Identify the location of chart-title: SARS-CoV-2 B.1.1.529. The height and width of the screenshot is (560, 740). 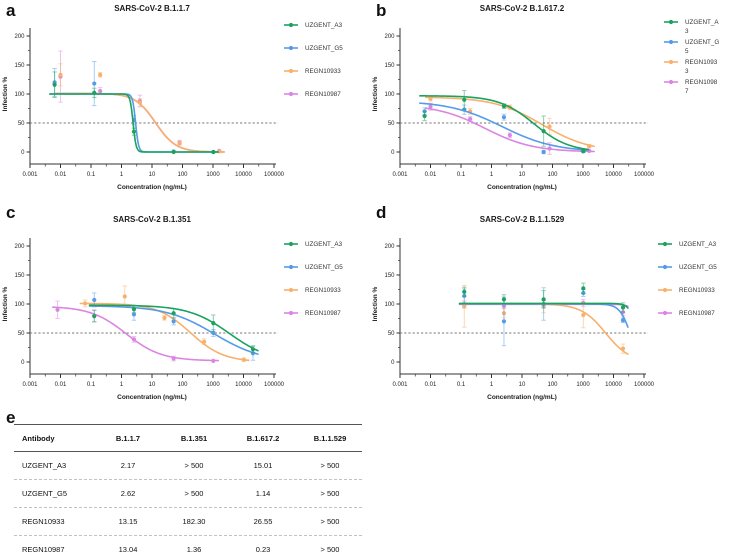
(522, 219).